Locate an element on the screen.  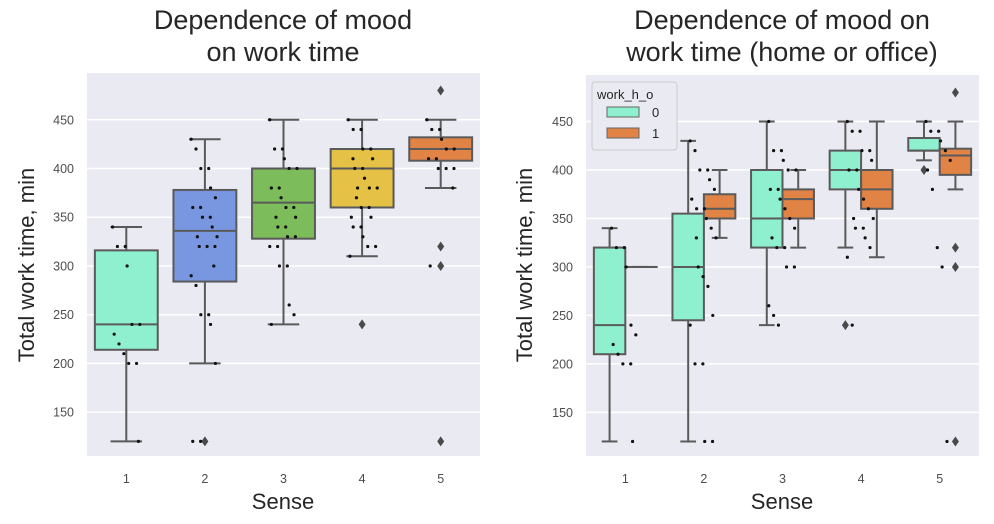
y-tick-label: 350 is located at coordinates (63, 218).